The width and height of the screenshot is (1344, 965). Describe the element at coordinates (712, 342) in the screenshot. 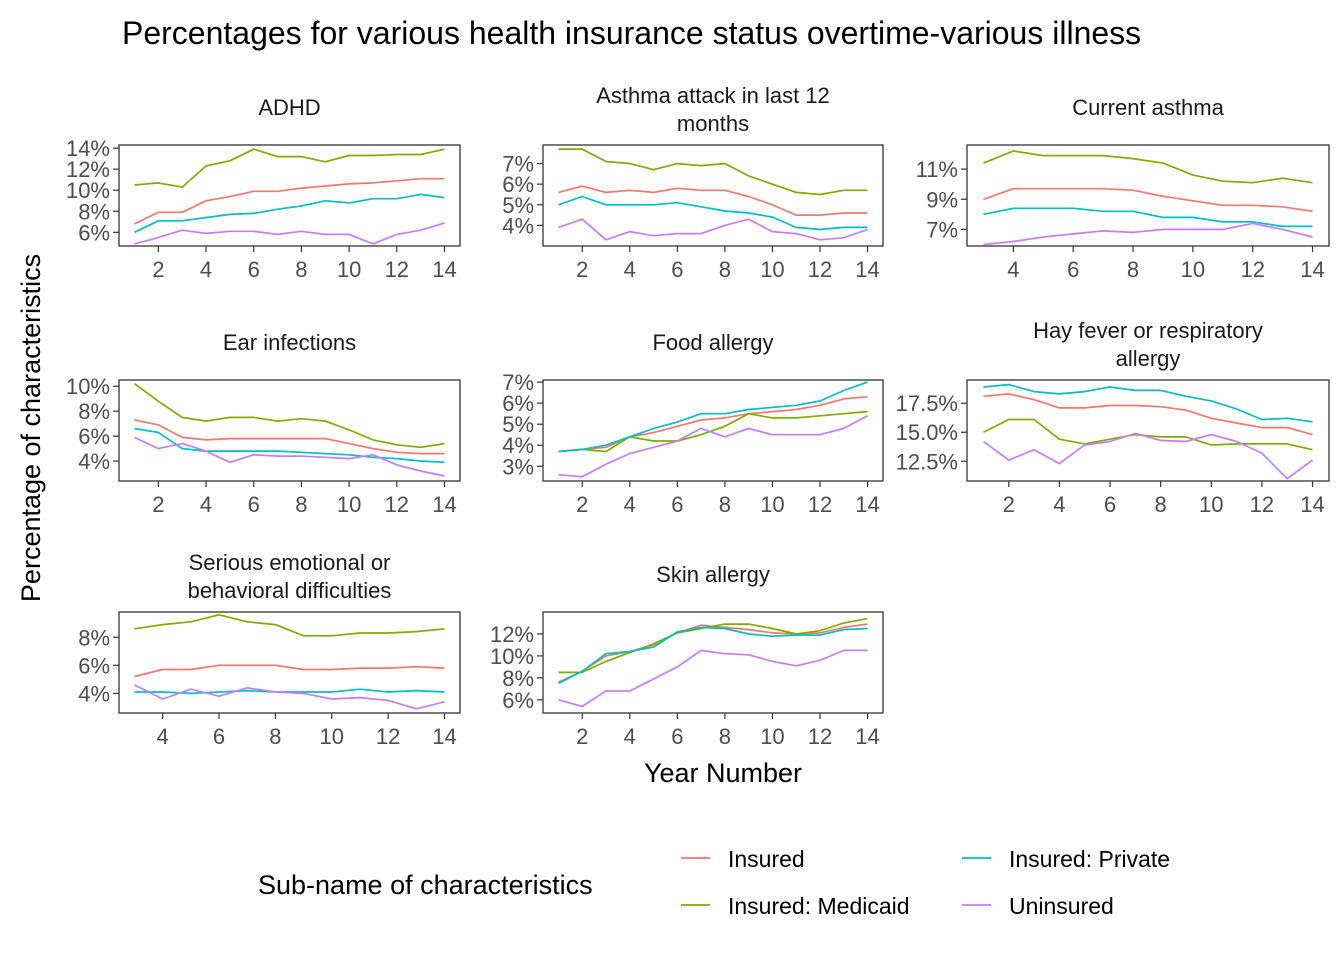

I see `panel-title: Food allergy` at that location.